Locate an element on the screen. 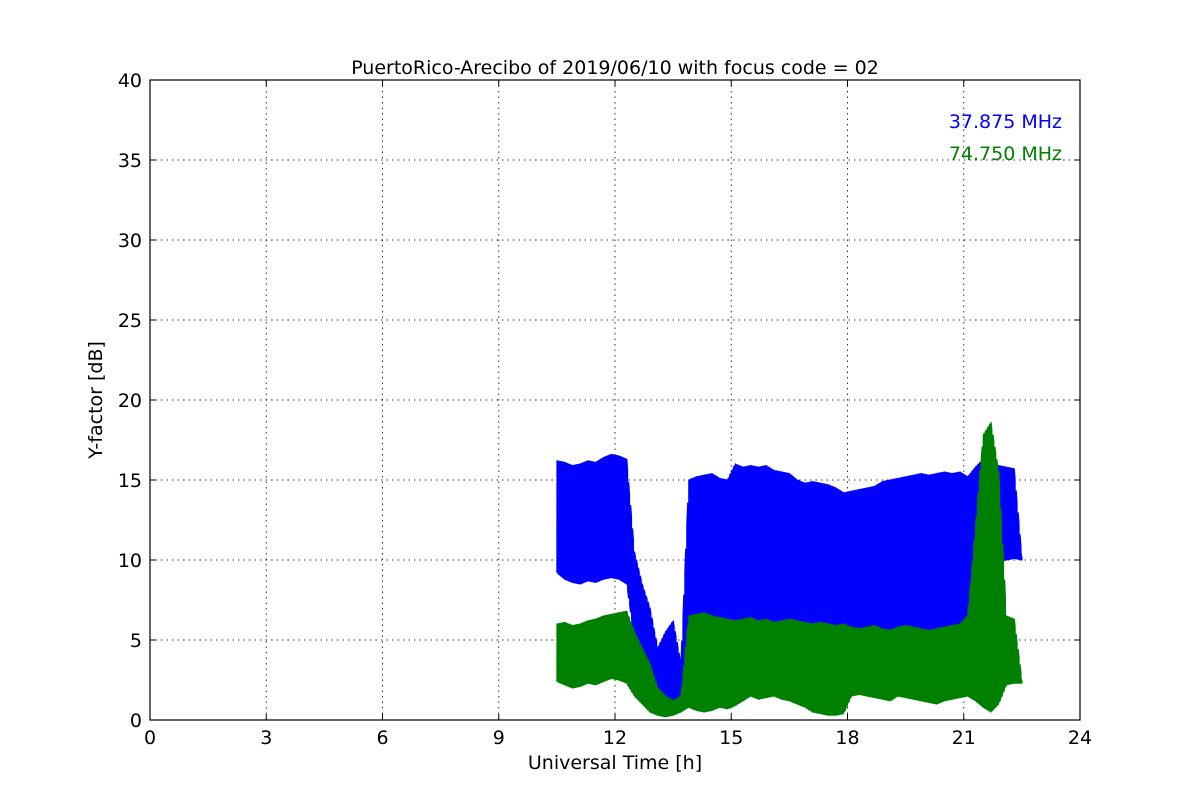 The width and height of the screenshot is (1200, 805). x-tick-label: 21 is located at coordinates (964, 738).